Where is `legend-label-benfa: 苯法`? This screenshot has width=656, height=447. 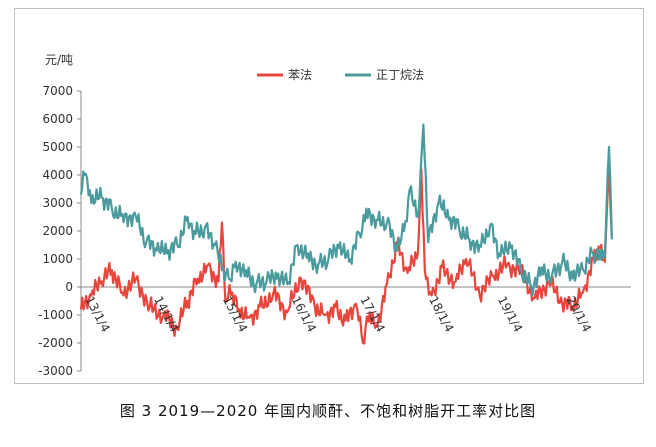
legend-label-benfa: 苯法 is located at coordinates (300, 75).